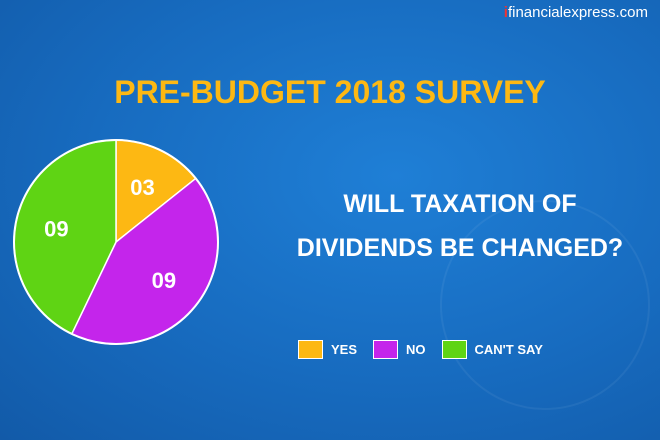  I want to click on brand-prefix: i, so click(505, 12).